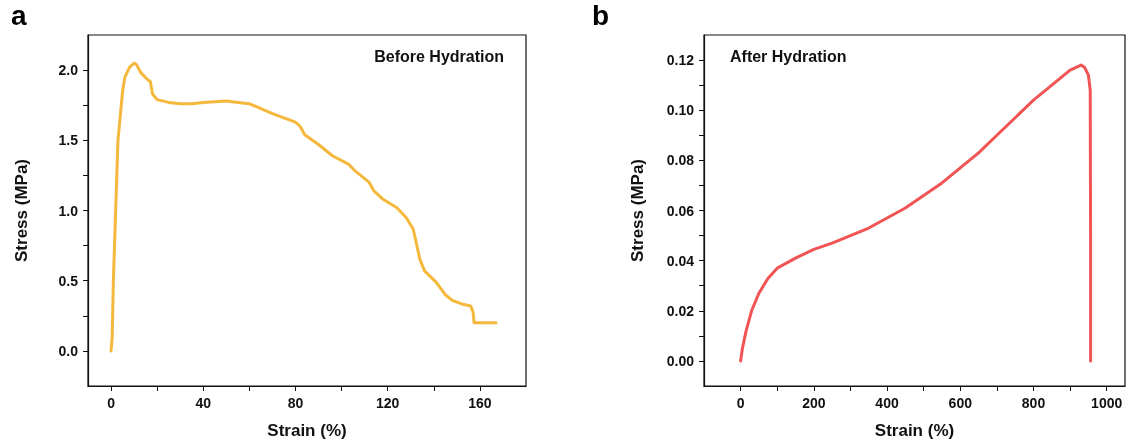  I want to click on chart-title: b, so click(601, 15).